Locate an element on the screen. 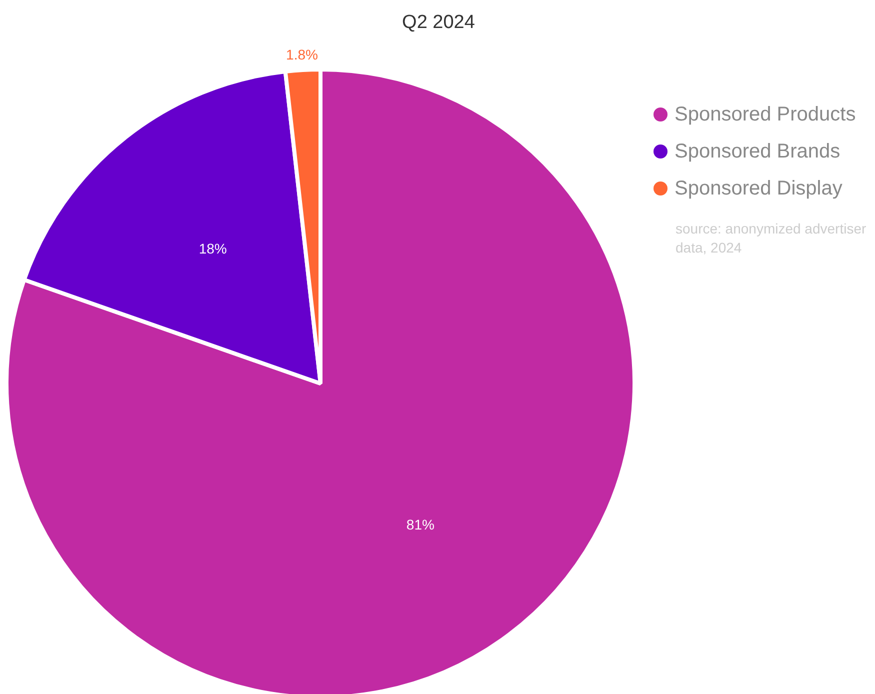 Image resolution: width=875 pixels, height=694 pixels. data-label: 18% is located at coordinates (212, 248).